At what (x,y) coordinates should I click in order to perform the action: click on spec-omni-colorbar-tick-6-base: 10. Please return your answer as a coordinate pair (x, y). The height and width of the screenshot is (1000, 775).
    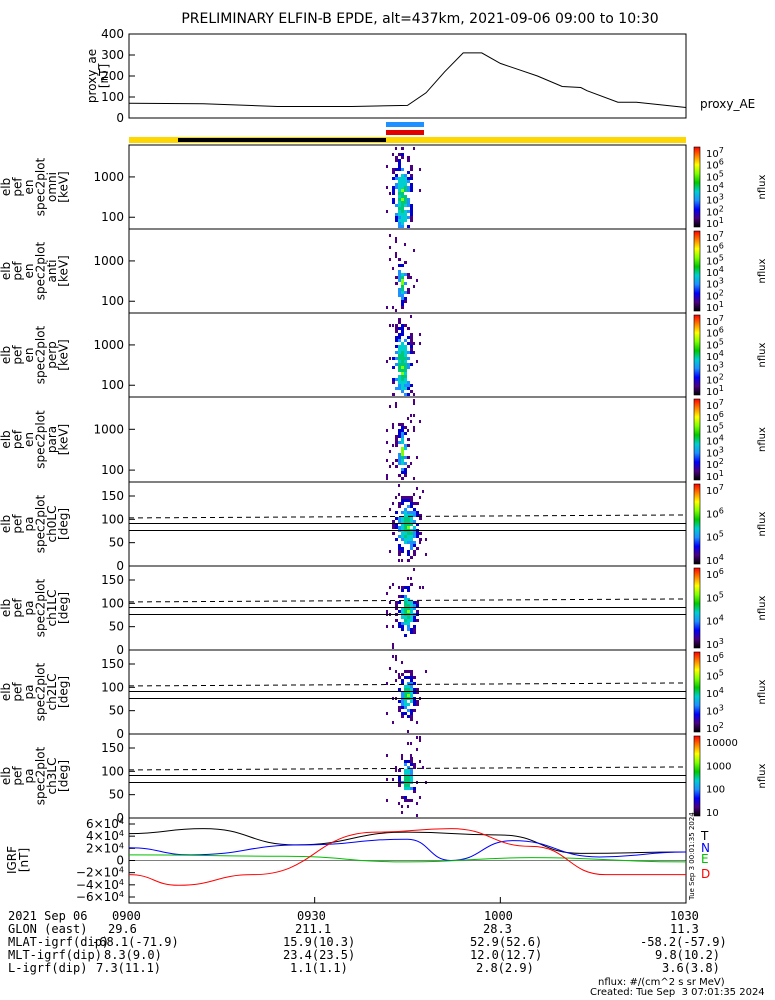
    Looking at the image, I should click on (712, 224).